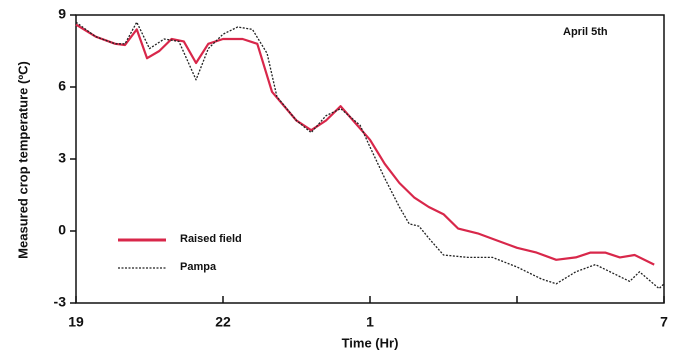 The image size is (676, 361). Describe the element at coordinates (62, 158) in the screenshot. I see `y-tick-label: 3` at that location.